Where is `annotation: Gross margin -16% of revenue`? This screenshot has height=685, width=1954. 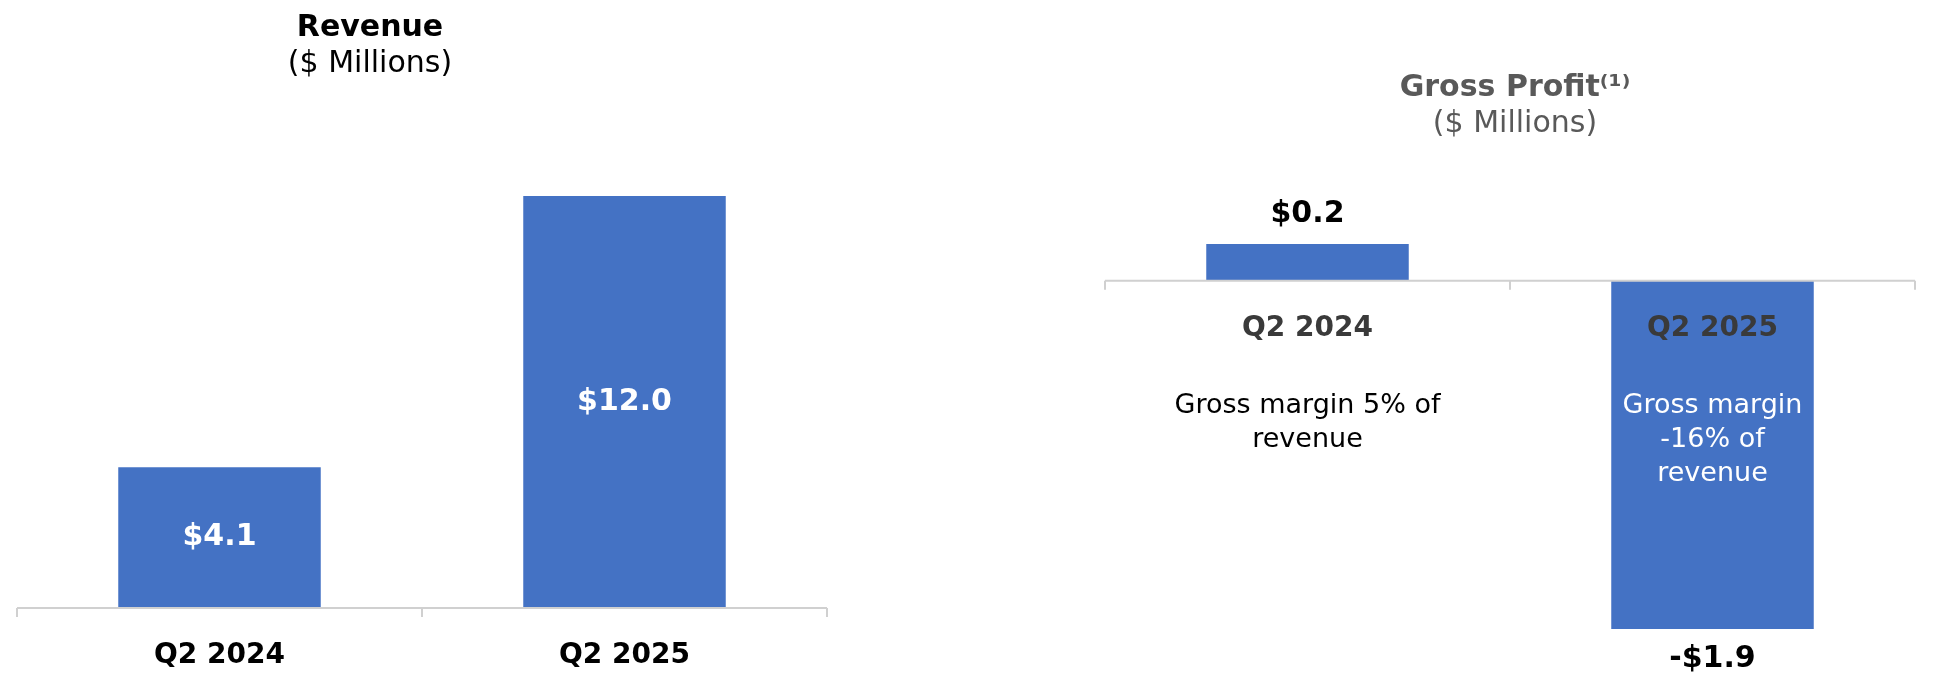 annotation: Gross margin -16% of revenue is located at coordinates (1712, 437).